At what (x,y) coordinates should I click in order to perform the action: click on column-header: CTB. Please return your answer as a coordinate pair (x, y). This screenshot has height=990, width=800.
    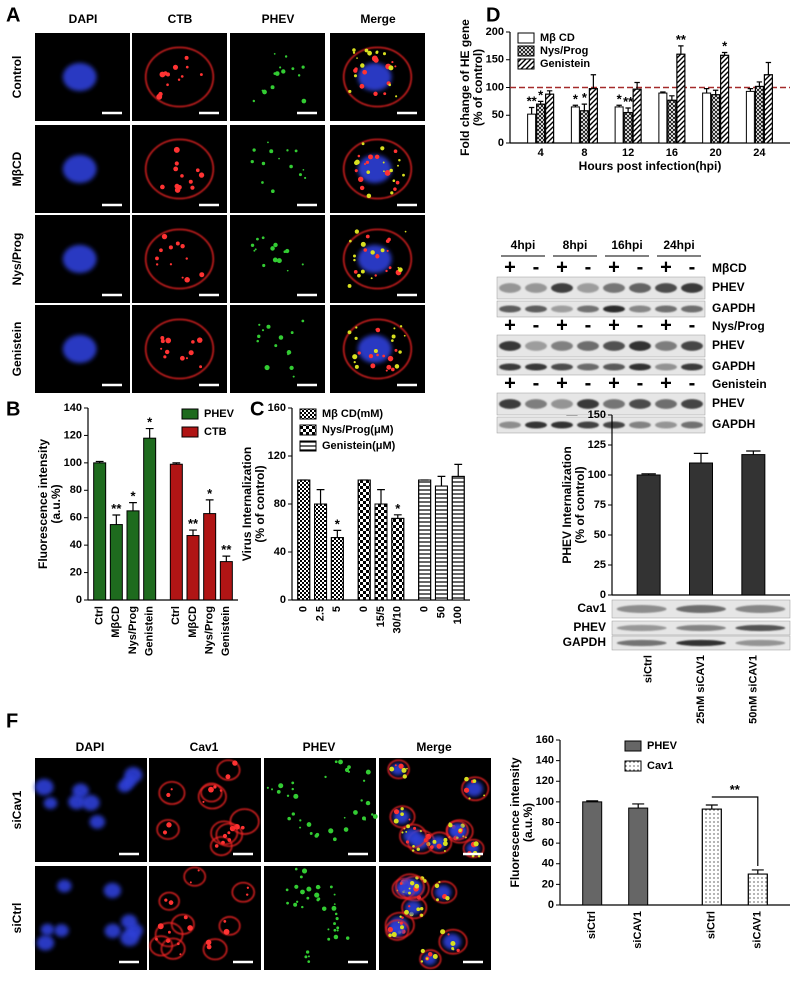
    Looking at the image, I should click on (180, 19).